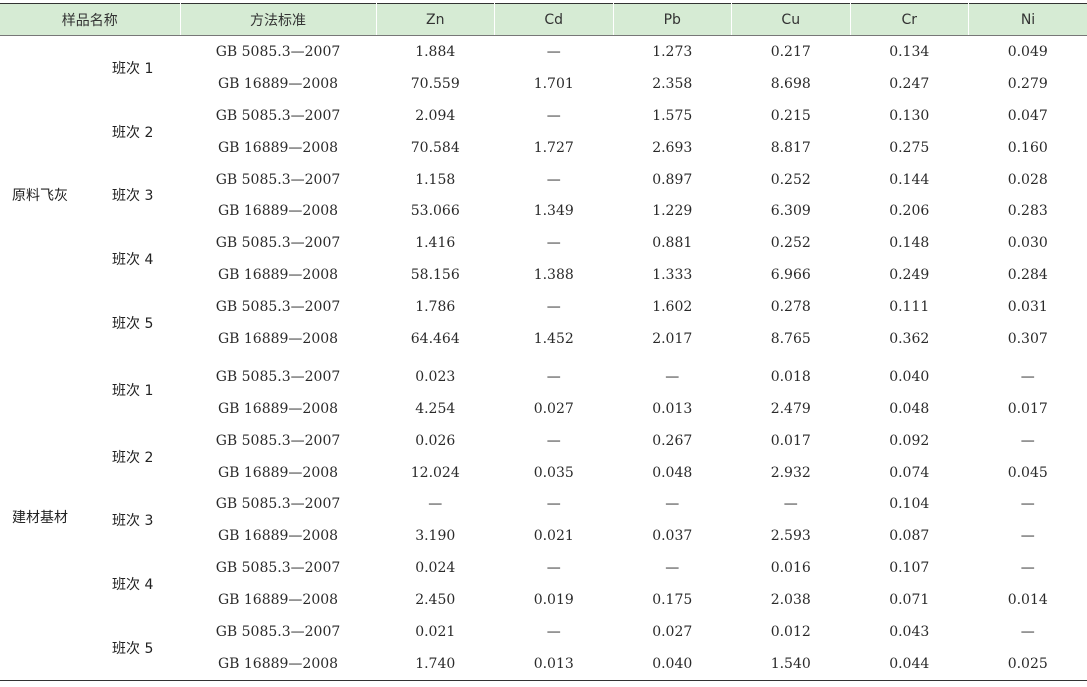 The height and width of the screenshot is (687, 1087). I want to click on pb-value-cell: 2.358, so click(672, 83).